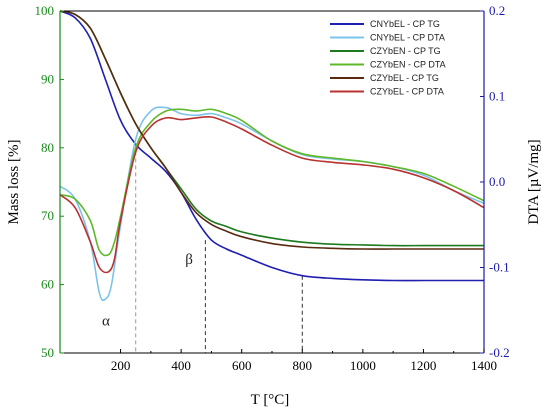  What do you see at coordinates (47, 215) in the screenshot?
I see `left-tick-label-2: 70` at bounding box center [47, 215].